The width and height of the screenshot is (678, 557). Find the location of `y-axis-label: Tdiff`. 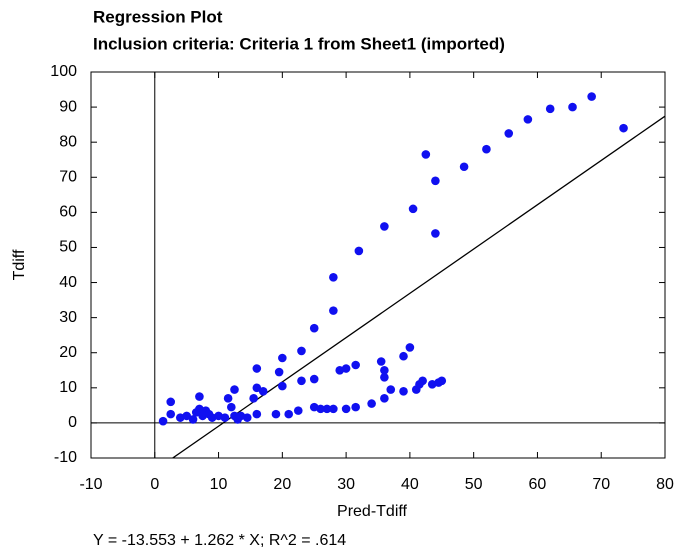

y-axis-label: Tdiff is located at coordinates (19, 264).